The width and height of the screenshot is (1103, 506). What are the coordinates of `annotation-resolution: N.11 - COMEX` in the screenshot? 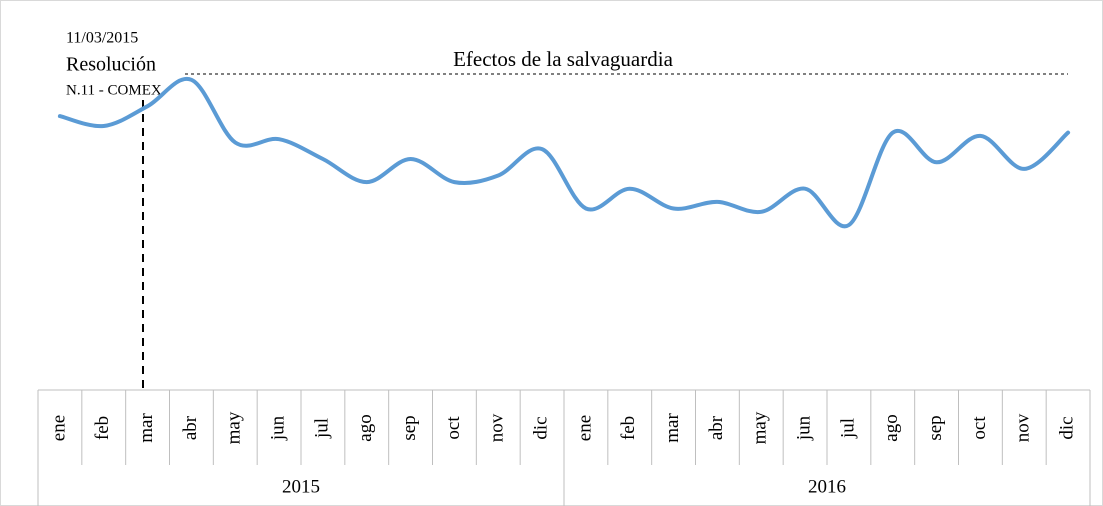 It's located at (114, 90).